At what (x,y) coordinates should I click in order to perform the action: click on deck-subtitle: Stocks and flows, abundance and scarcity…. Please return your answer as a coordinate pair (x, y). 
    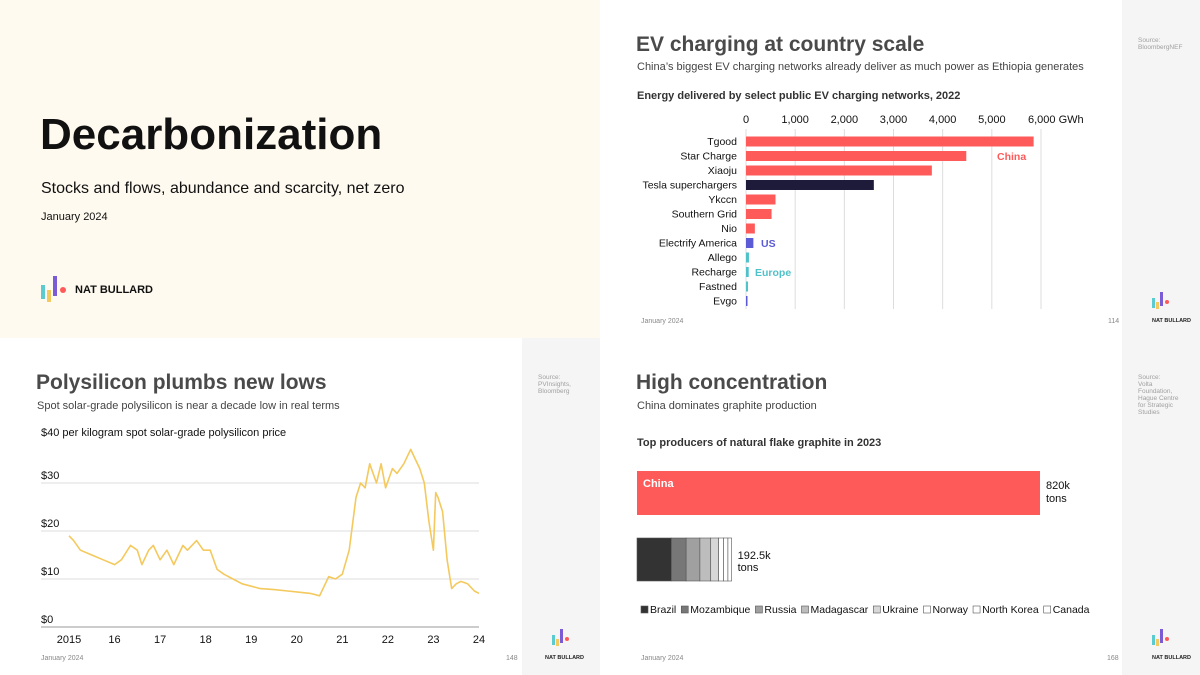
    Looking at the image, I should click on (223, 188).